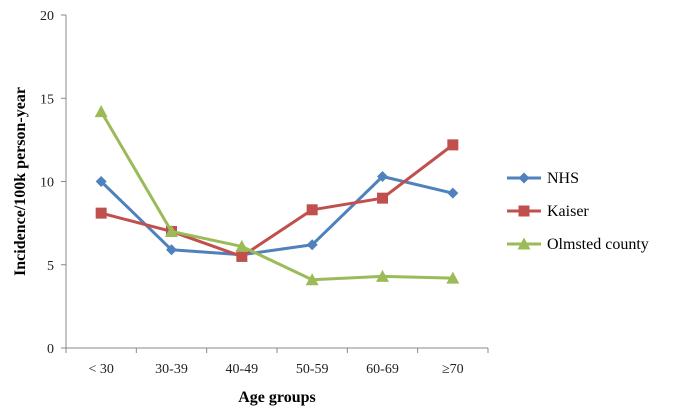  What do you see at coordinates (543, 178) in the screenshot?
I see `legend-item: NHS` at bounding box center [543, 178].